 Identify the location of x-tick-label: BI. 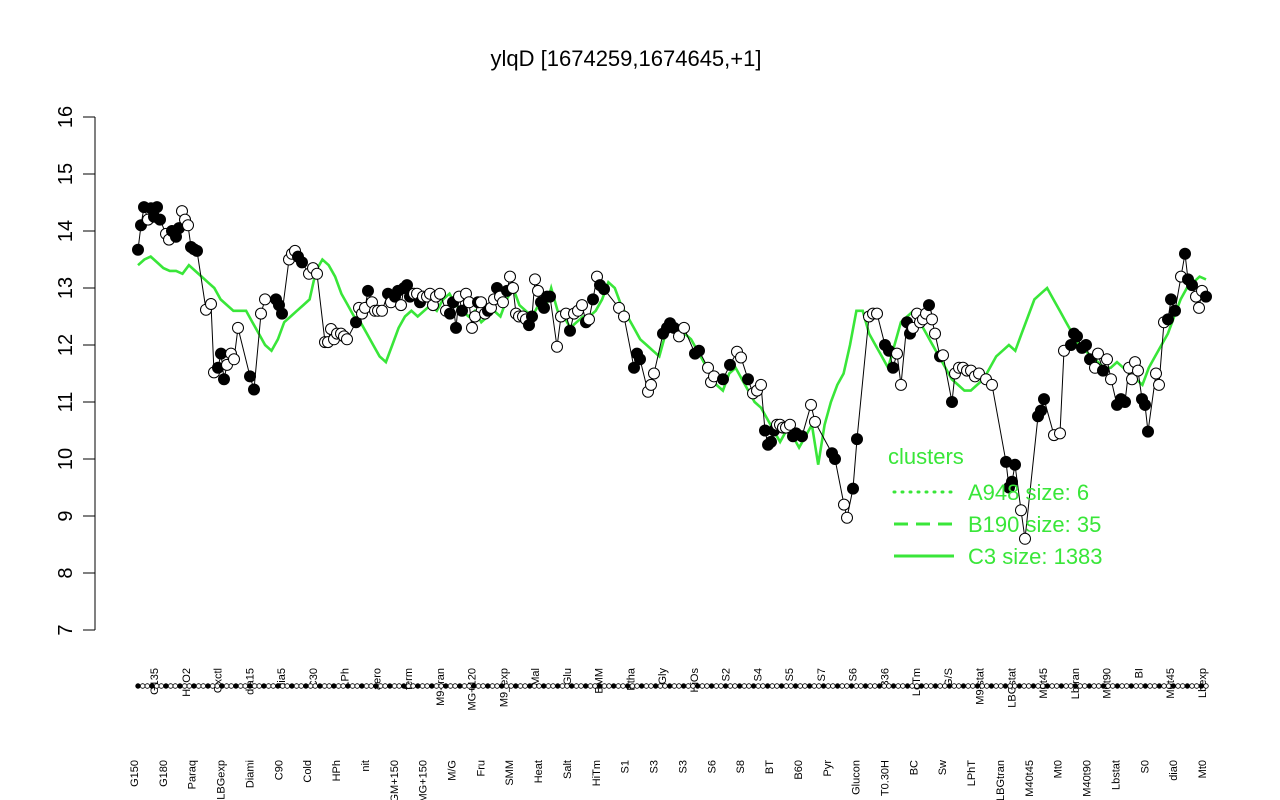
(1139, 673).